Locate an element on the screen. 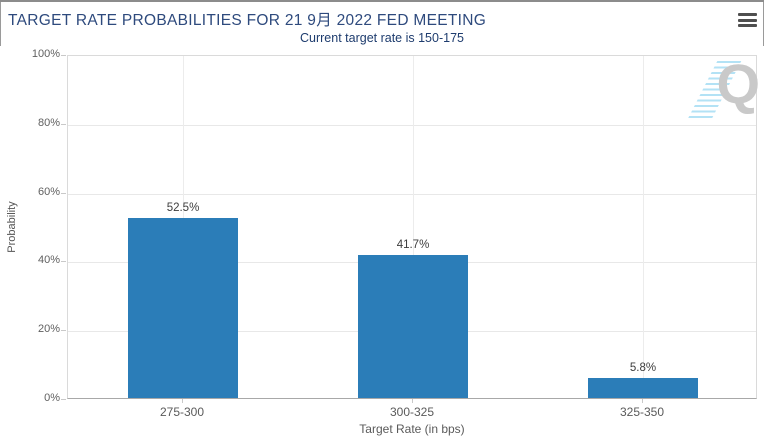  chart-subtitle: Current target rate is 150-175 is located at coordinates (382, 38).